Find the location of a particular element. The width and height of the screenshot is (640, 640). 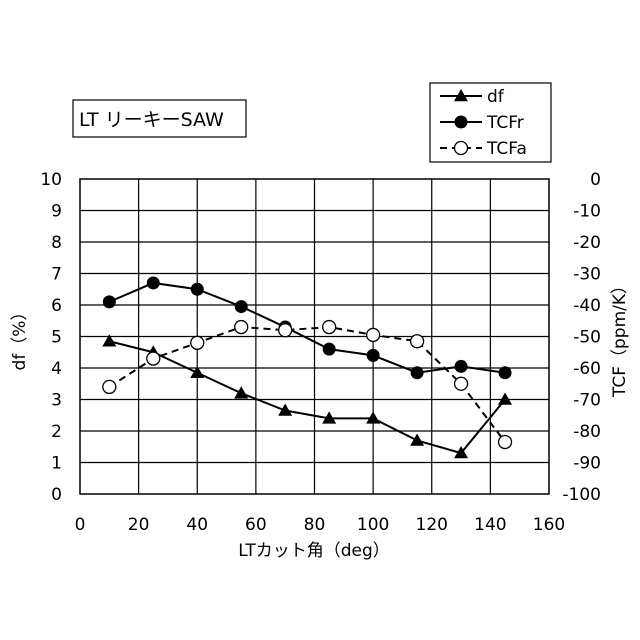

x-tick-label: 100 is located at coordinates (373, 525).